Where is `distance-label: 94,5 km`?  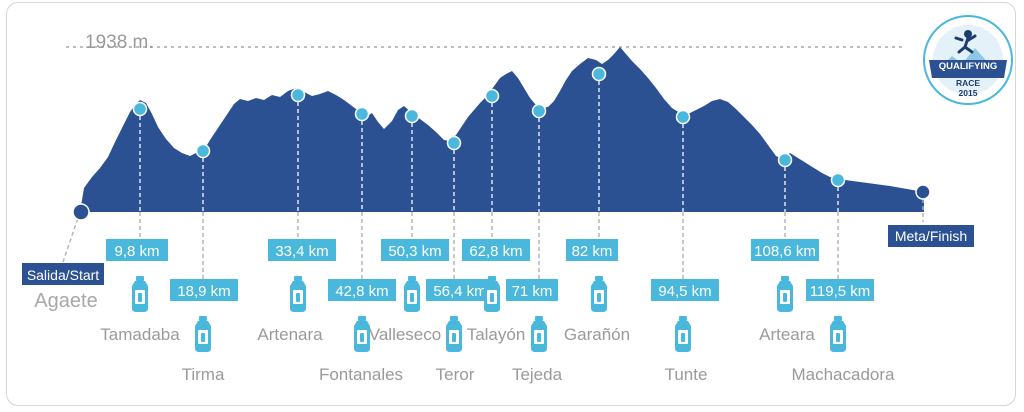
distance-label: 94,5 km is located at coordinates (684, 291).